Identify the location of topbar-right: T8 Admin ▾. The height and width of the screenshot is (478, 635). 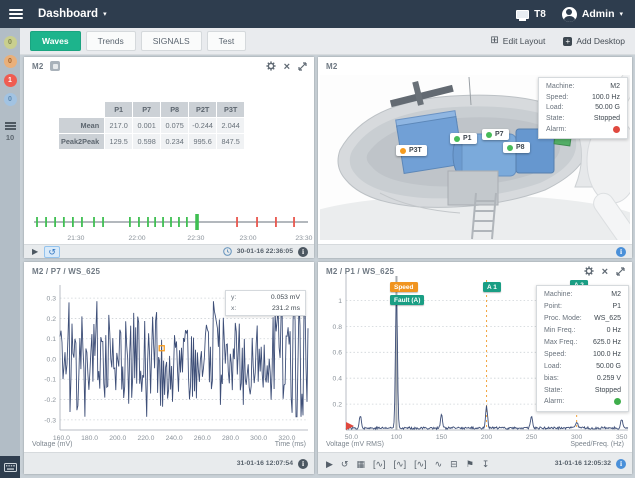
(569, 14).